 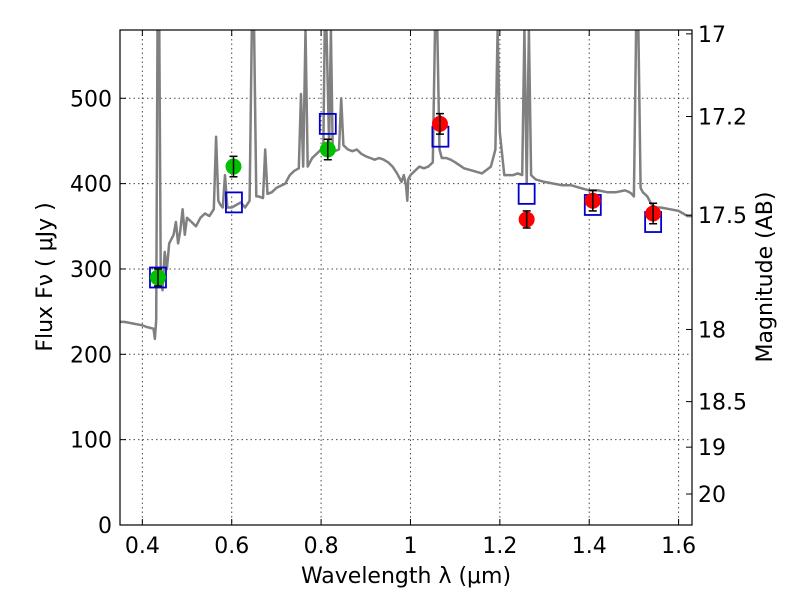 What do you see at coordinates (722, 117) in the screenshot?
I see `y2-tick-label: 17.2` at bounding box center [722, 117].